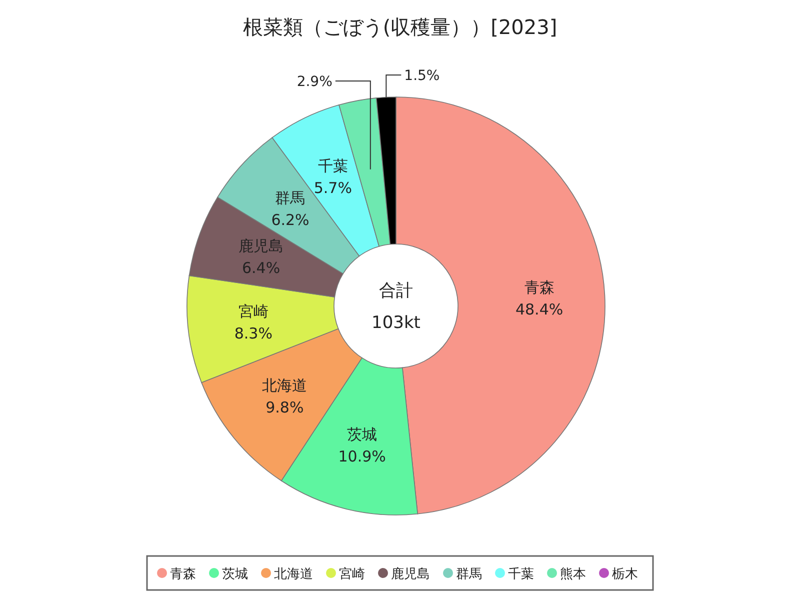 This screenshot has width=800, height=600. Describe the element at coordinates (352, 574) in the screenshot. I see `legend-label: 宮崎` at that location.